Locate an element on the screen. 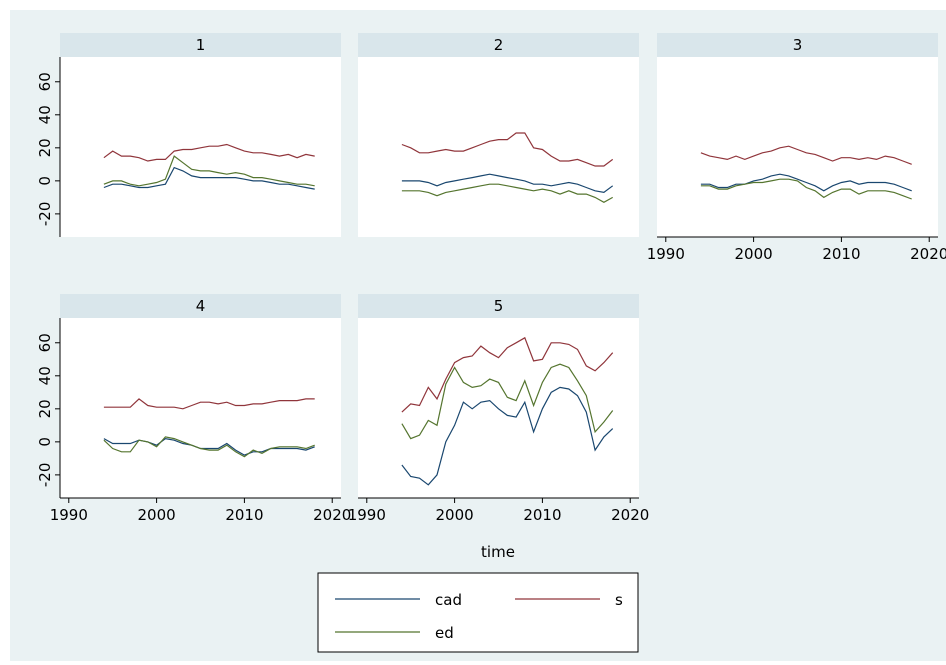 This screenshot has width=946, height=665. legend-label: ed is located at coordinates (444, 633).